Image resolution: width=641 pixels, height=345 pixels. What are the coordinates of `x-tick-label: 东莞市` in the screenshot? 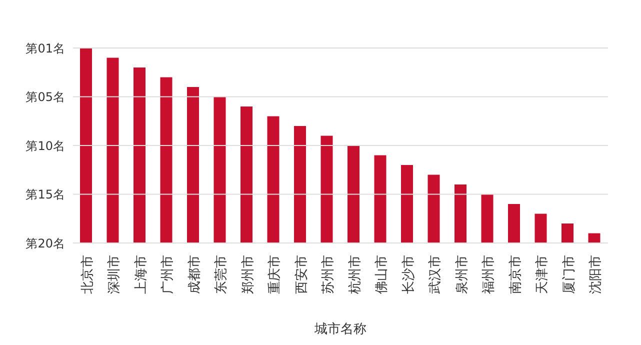 It's located at (222, 274).